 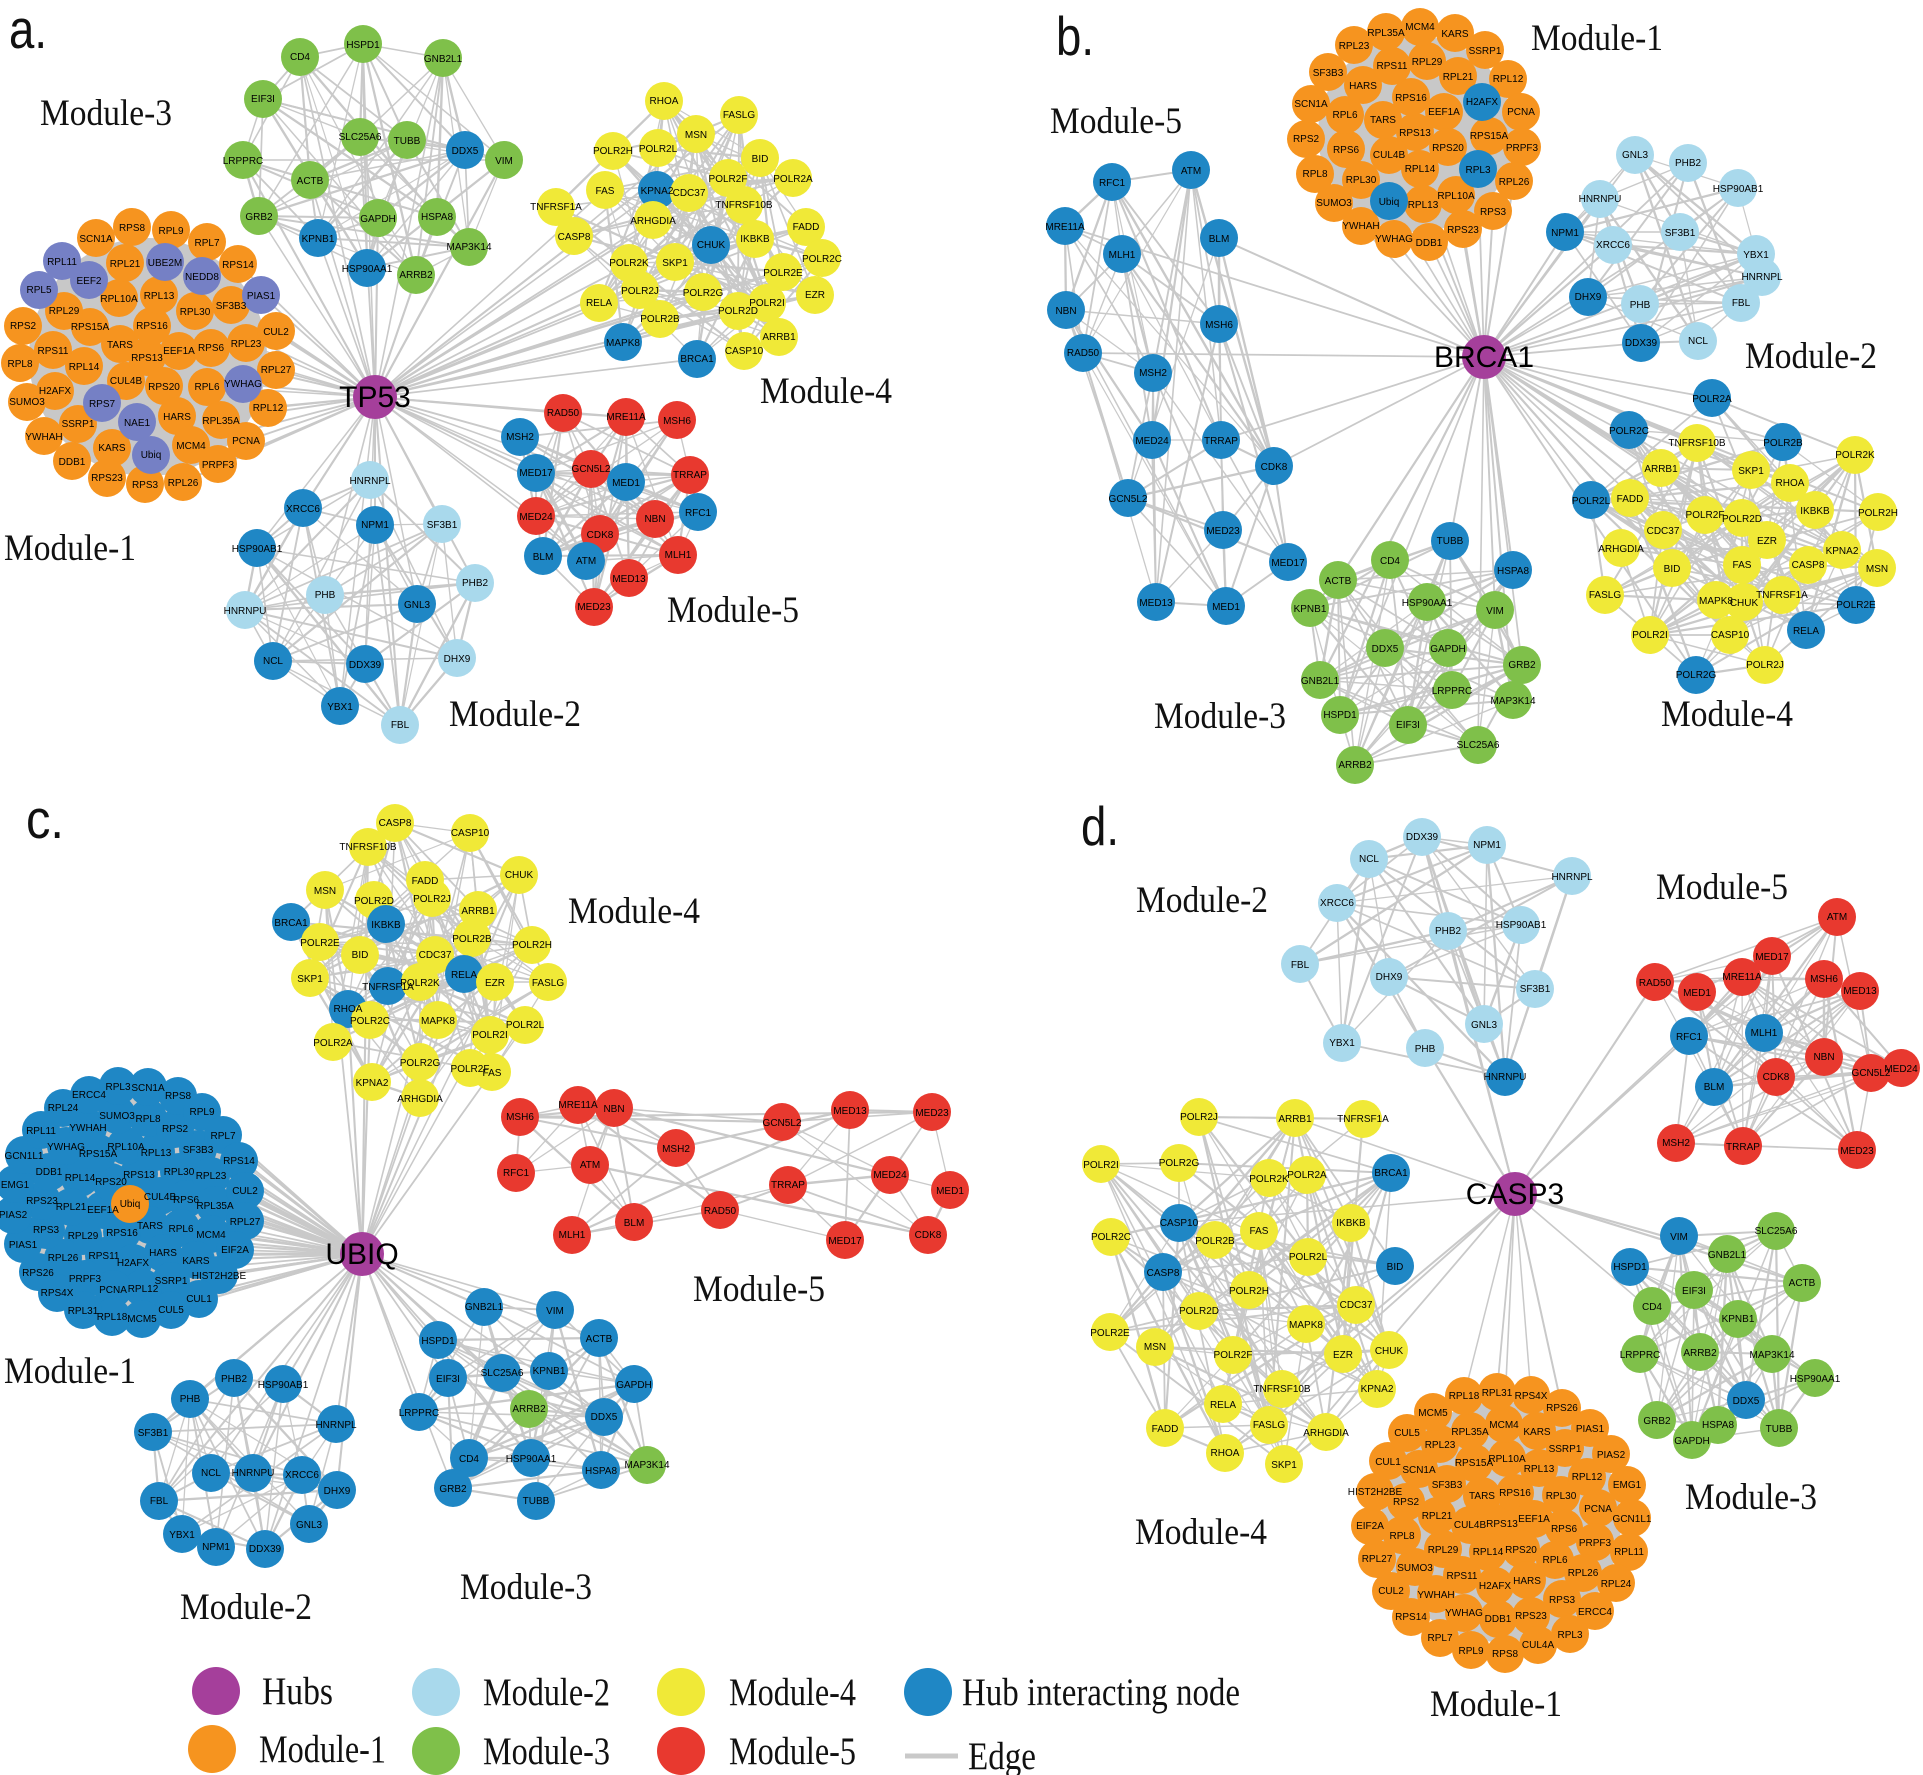 What do you see at coordinates (572, 1235) in the screenshot?
I see `svg-text: MLH1` at bounding box center [572, 1235].